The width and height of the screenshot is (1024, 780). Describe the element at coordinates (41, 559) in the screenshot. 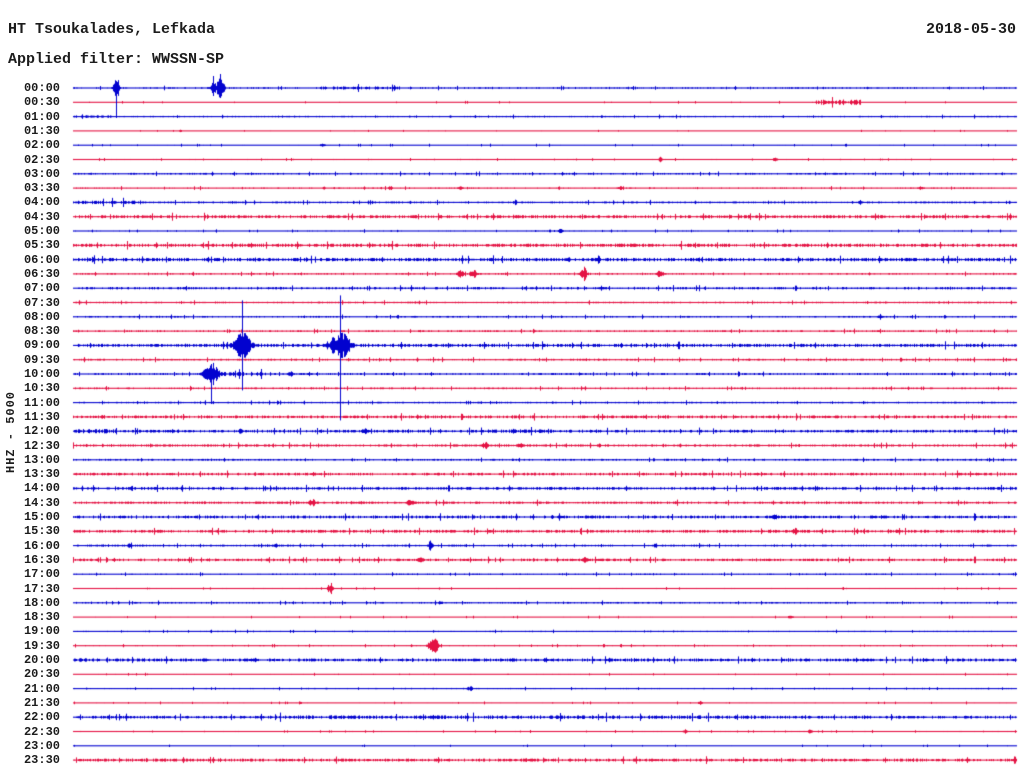

I see `time-label: 16:30` at that location.